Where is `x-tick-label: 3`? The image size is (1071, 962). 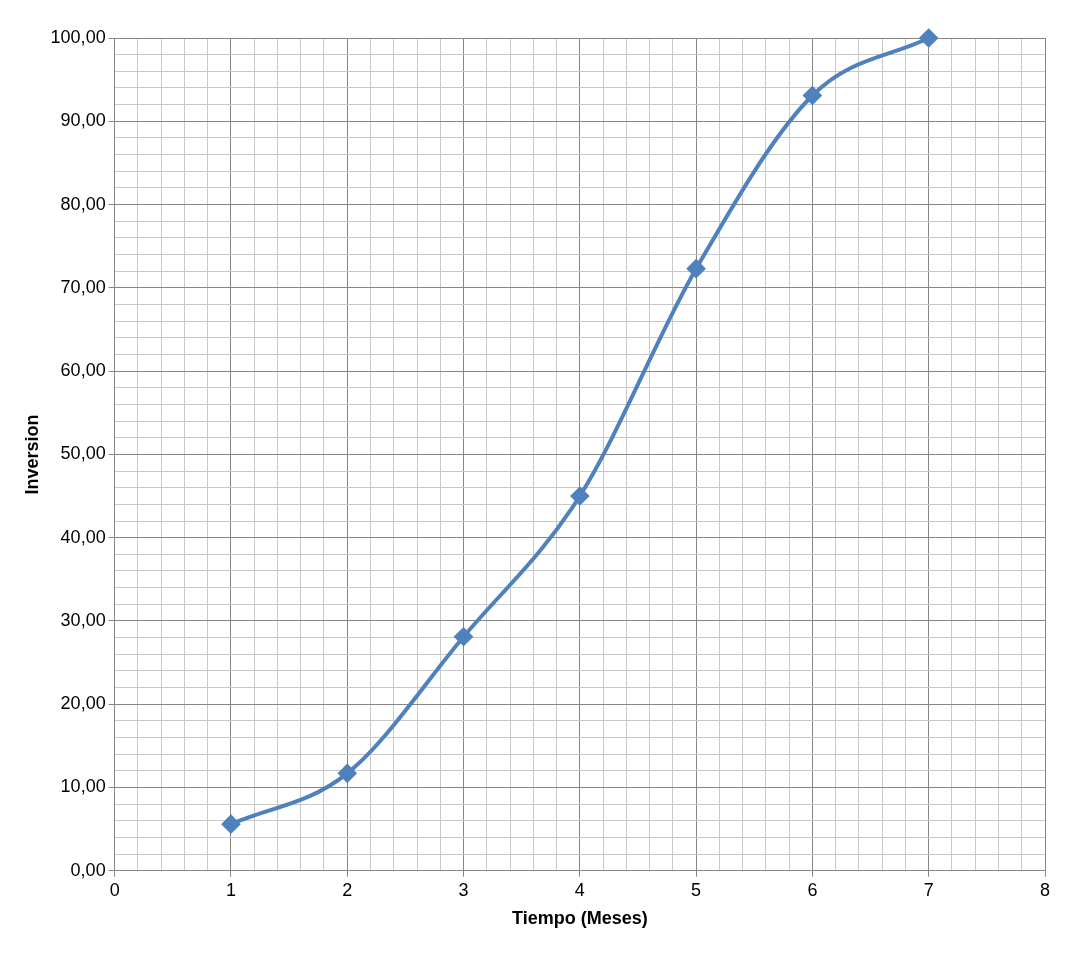
x-tick-label: 3 is located at coordinates (463, 889).